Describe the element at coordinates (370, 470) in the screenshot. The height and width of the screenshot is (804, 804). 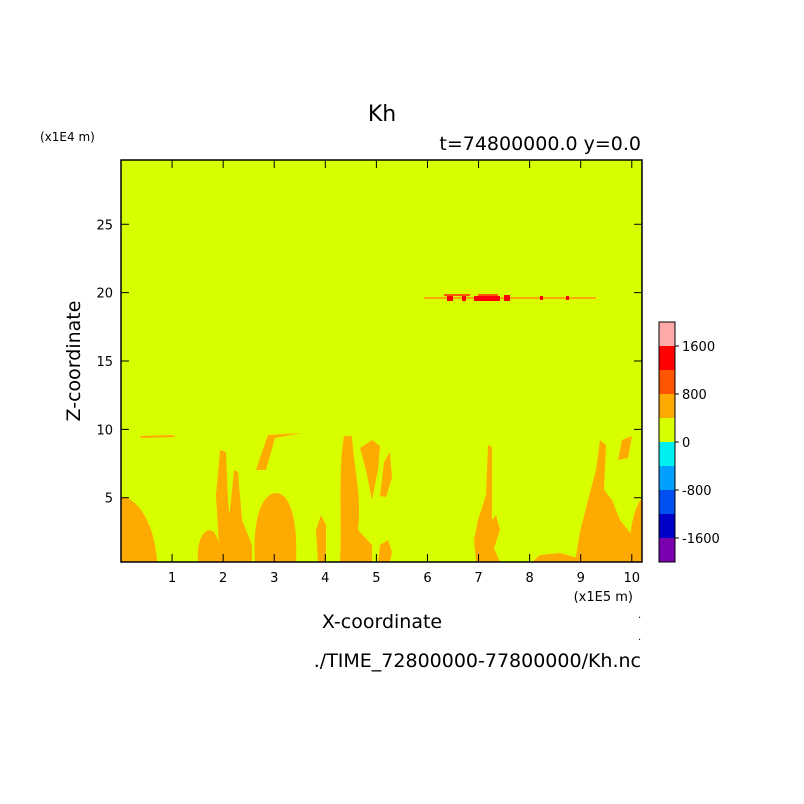
I see `contour-cell-4c` at that location.